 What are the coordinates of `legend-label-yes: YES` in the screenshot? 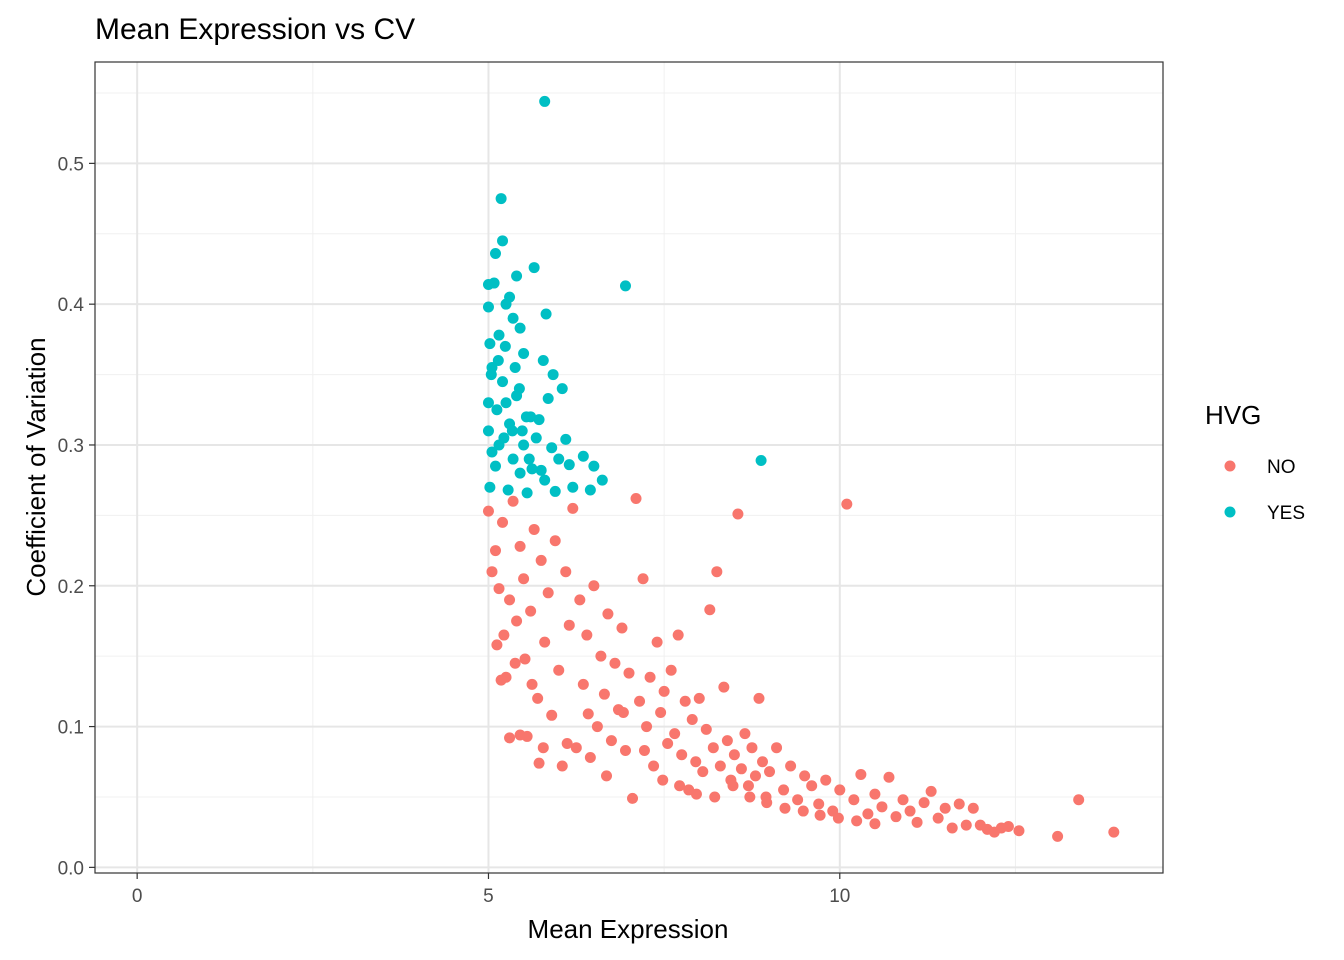 It's located at (1286, 513).